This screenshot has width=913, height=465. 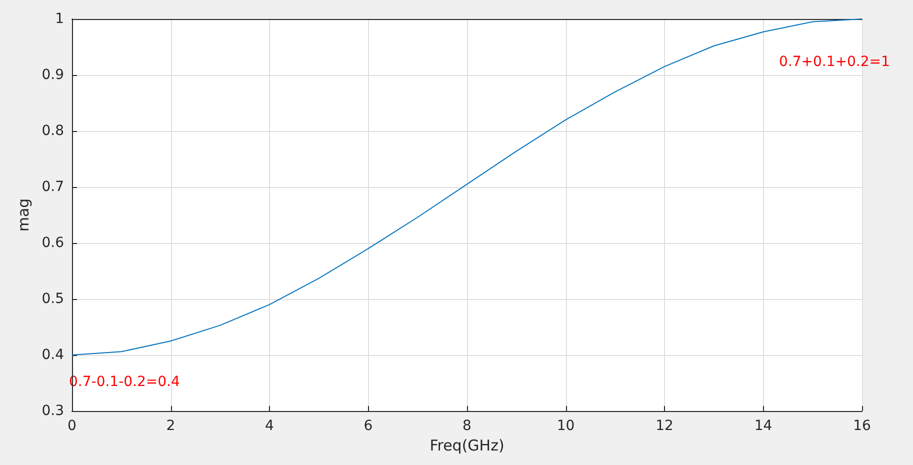 What do you see at coordinates (53, 75) in the screenshot?
I see `y-tick-label: 0.9` at bounding box center [53, 75].